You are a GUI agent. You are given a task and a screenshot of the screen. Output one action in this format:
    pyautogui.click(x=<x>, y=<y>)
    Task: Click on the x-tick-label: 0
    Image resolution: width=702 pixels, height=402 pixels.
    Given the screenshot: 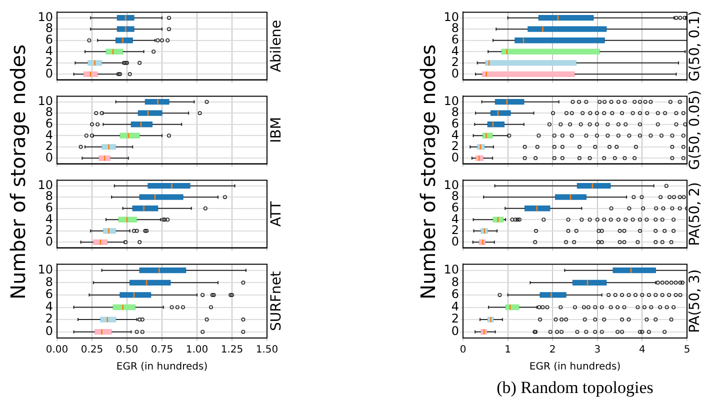 What is the action you would take?
    pyautogui.click(x=463, y=350)
    